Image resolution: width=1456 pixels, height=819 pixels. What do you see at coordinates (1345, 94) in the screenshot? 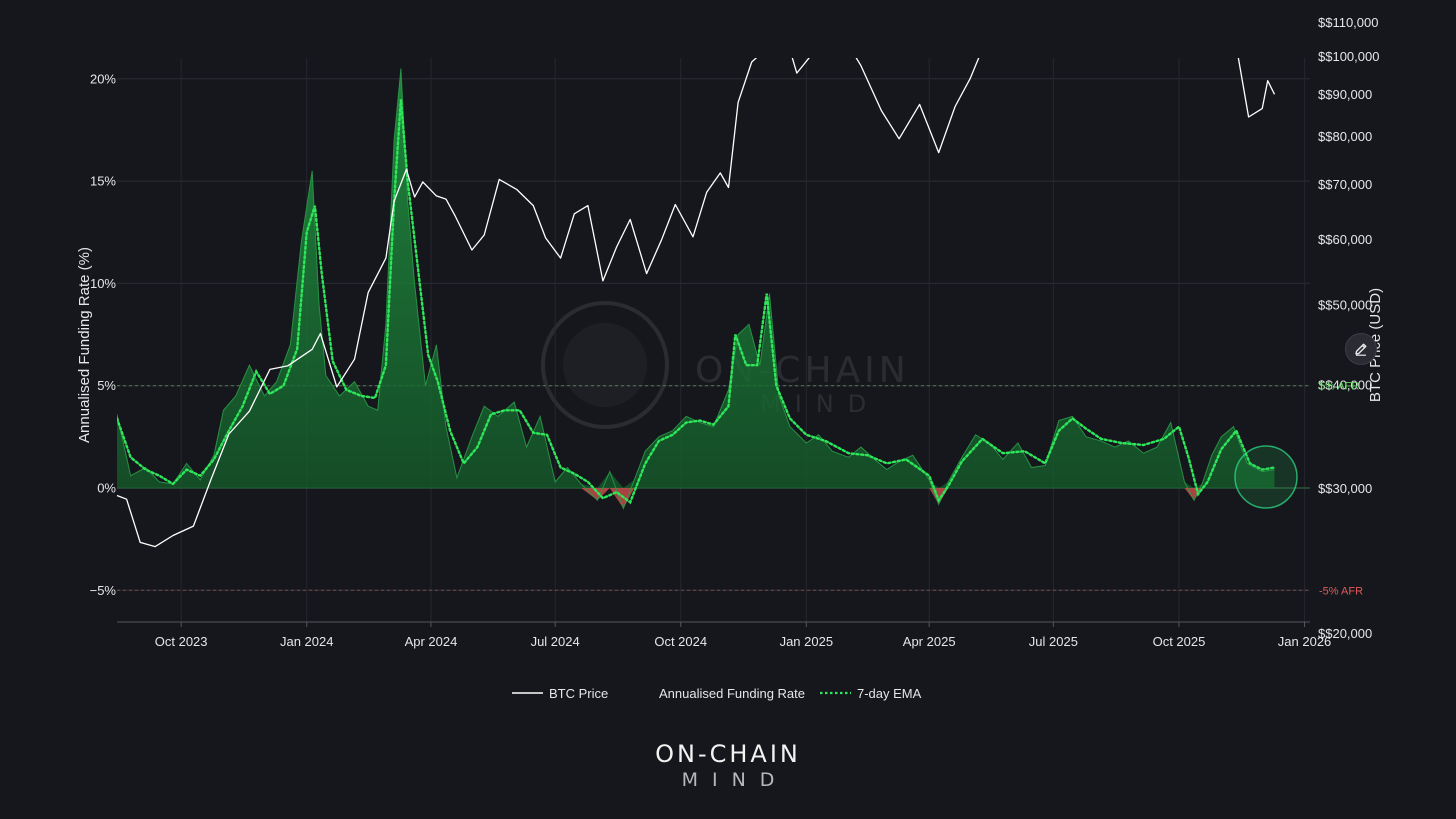
I see `y-right-tick-label: $$90,000` at bounding box center [1345, 94].